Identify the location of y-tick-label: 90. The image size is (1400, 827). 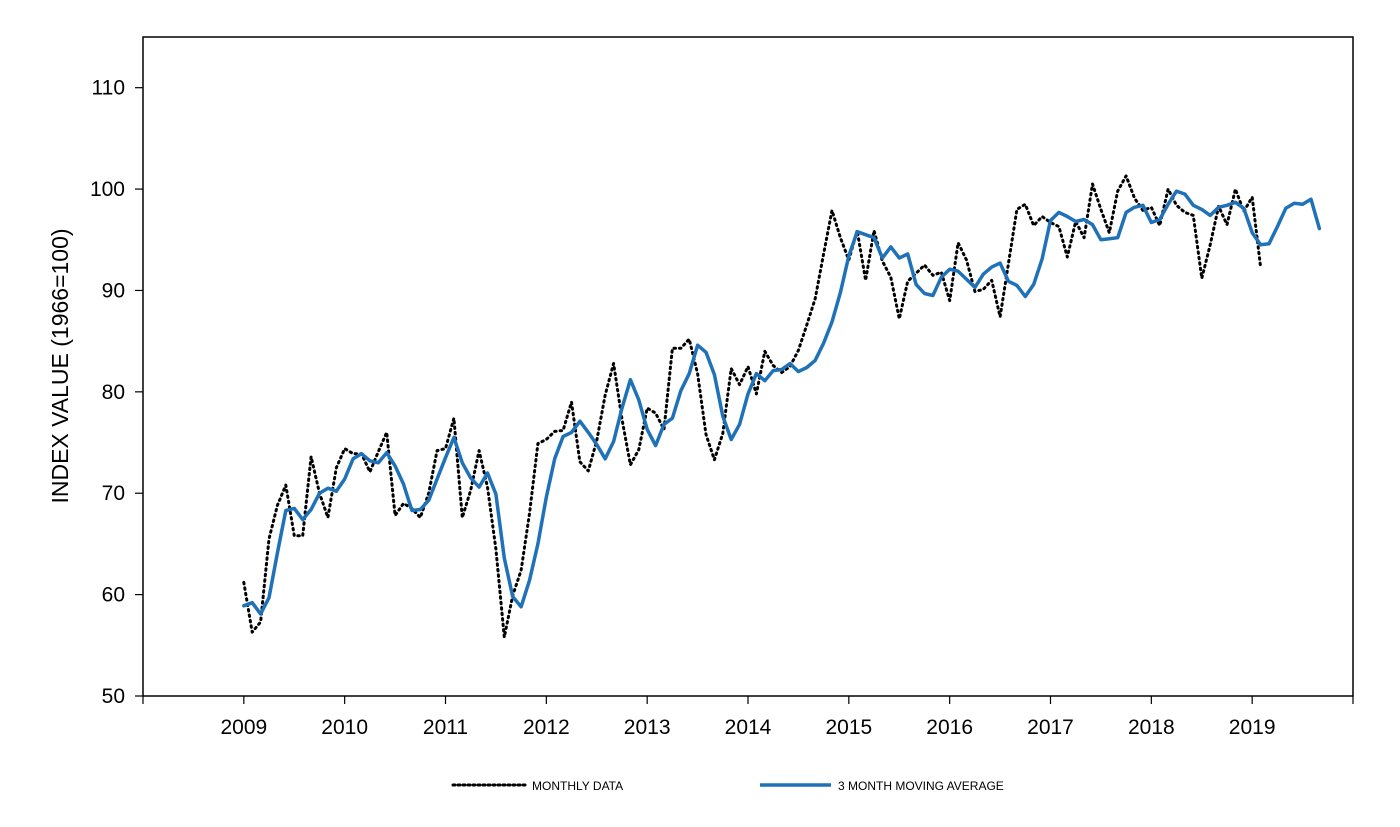
(113, 290).